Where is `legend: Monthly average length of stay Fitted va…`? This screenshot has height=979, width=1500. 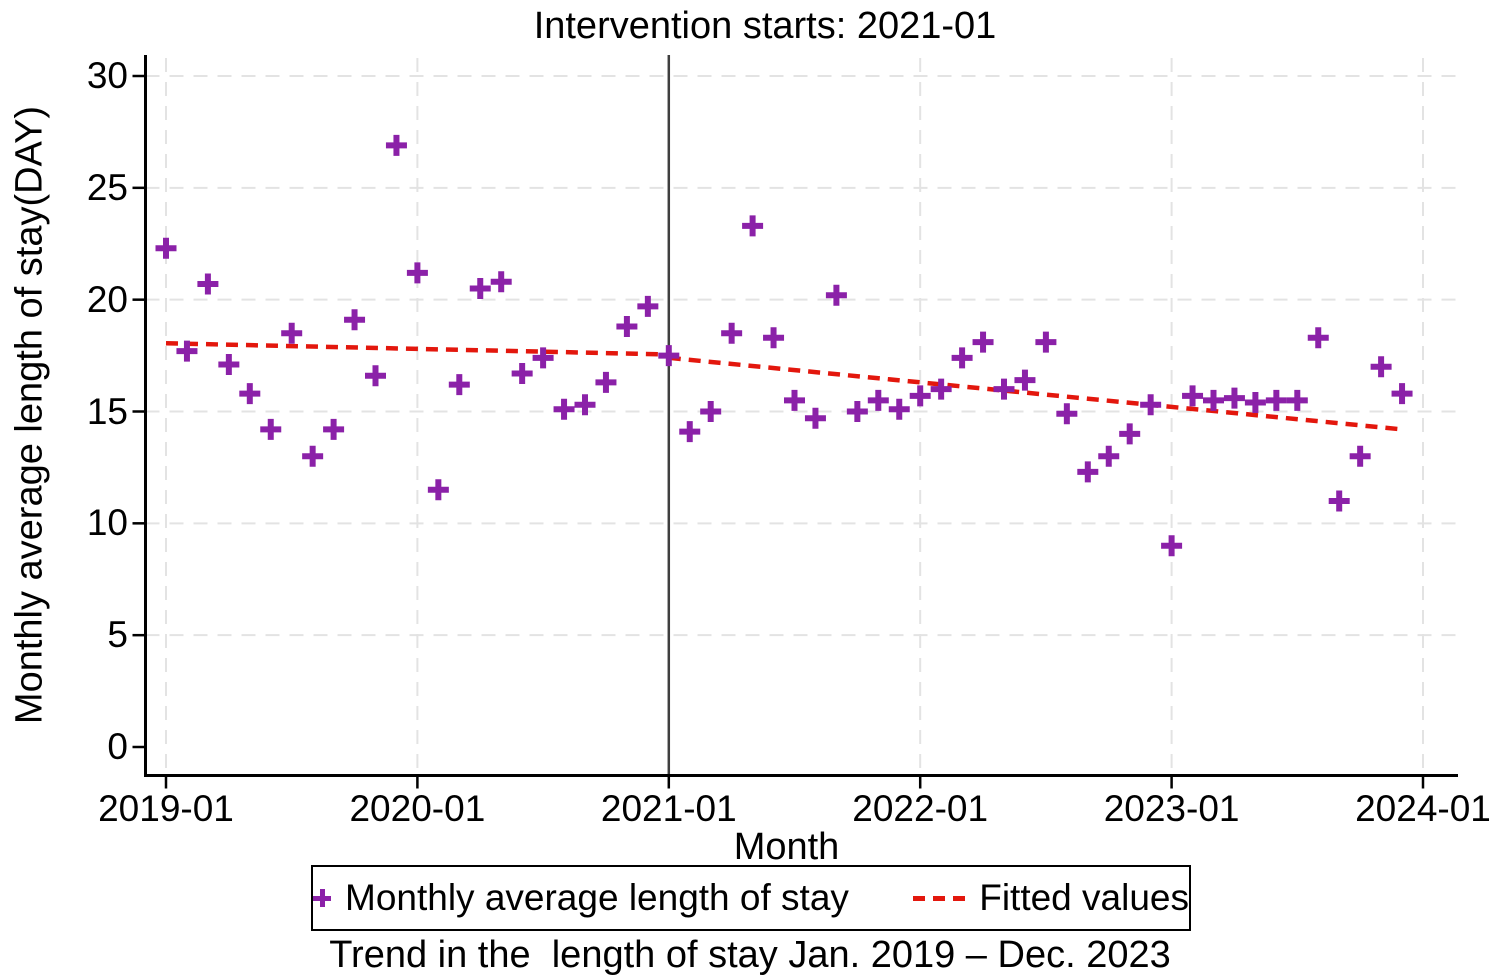 legend: Monthly average length of stay Fitted va… is located at coordinates (751, 898).